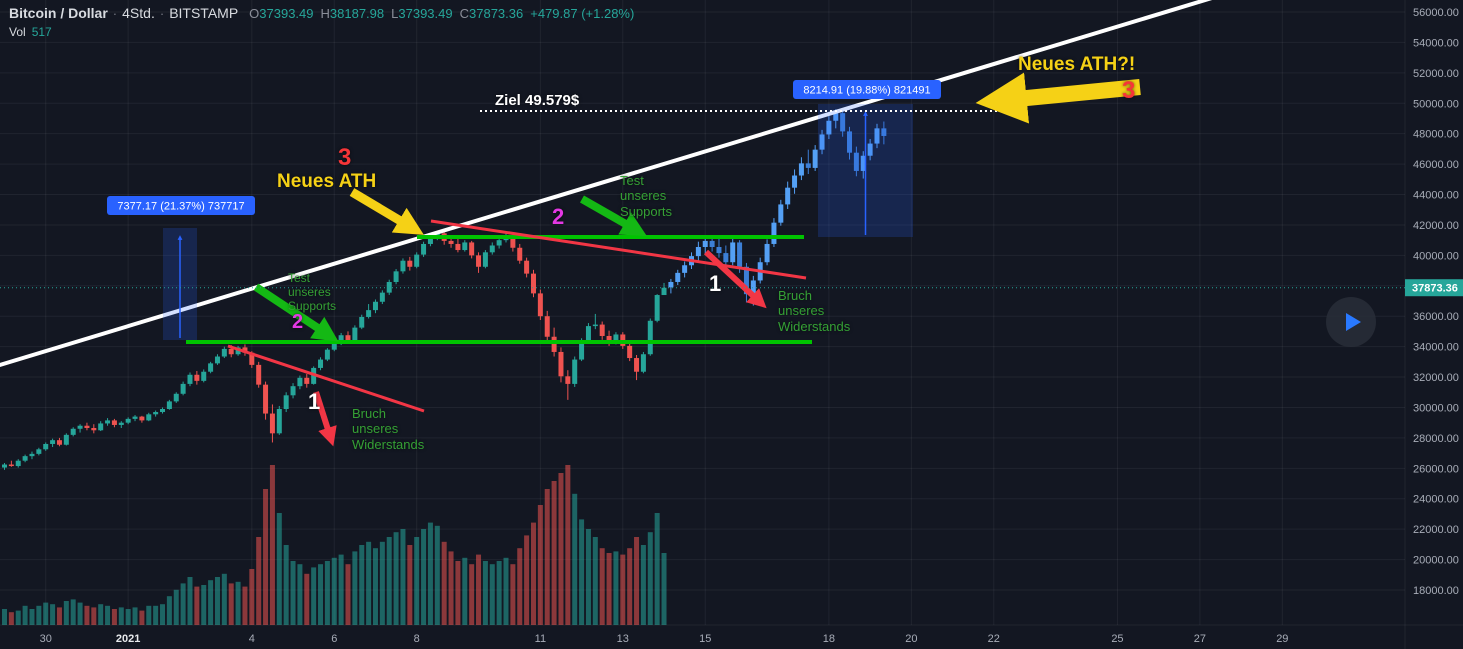  Describe the element at coordinates (46, 639) in the screenshot. I see `time-tick-label: 30` at that location.